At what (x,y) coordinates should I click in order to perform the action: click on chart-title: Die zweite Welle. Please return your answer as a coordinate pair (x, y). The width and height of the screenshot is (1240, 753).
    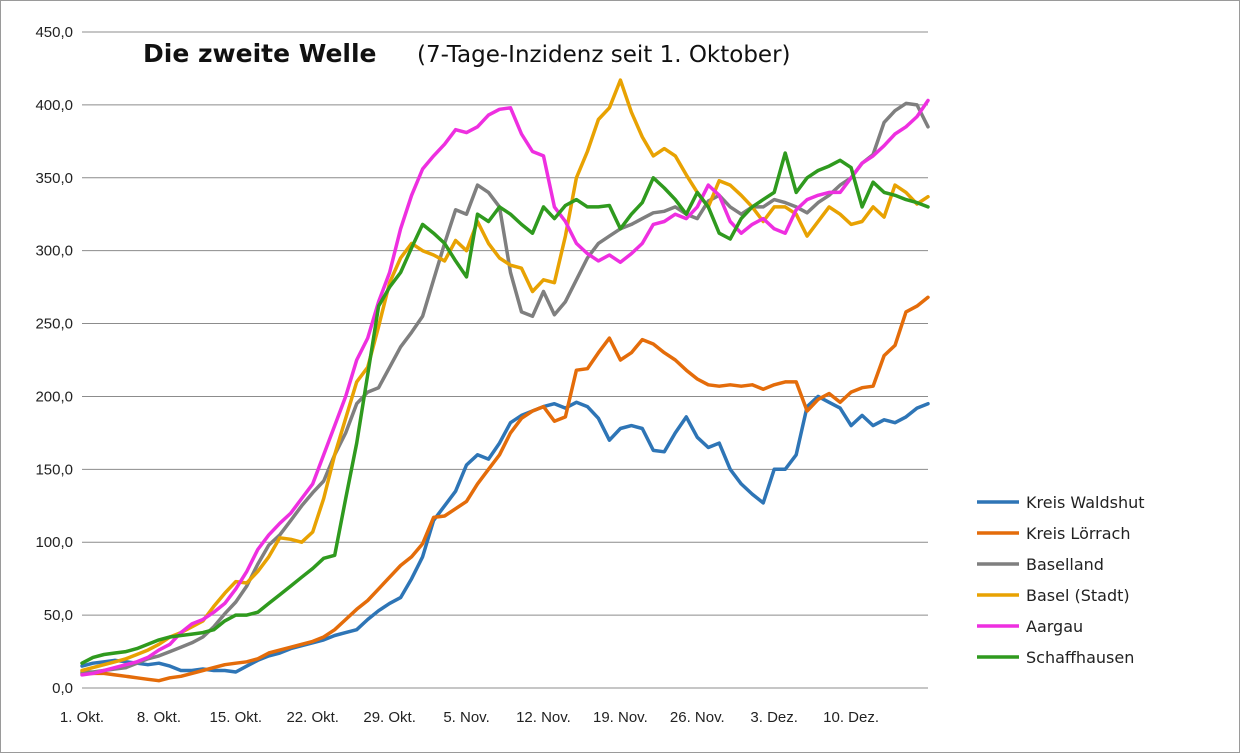
    Looking at the image, I should click on (260, 53).